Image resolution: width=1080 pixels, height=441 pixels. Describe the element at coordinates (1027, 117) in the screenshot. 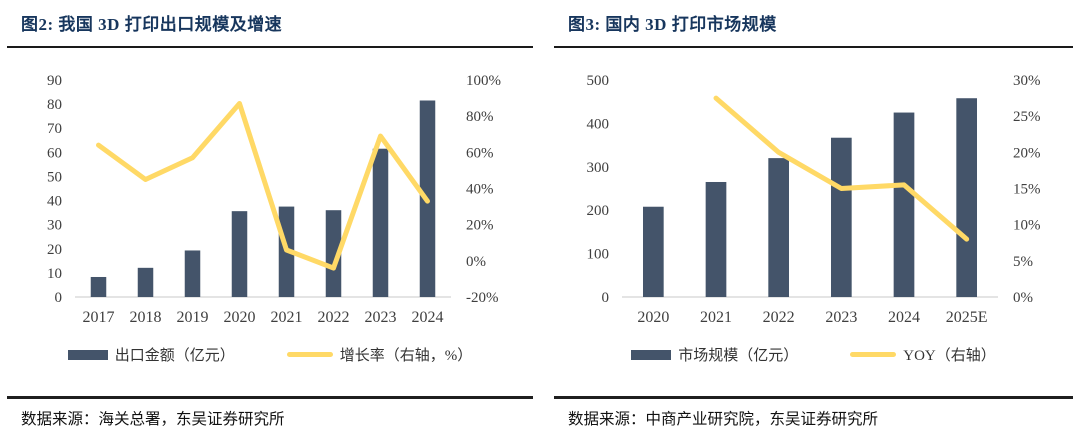

I see `y2-axis-tick-label: 25%` at that location.